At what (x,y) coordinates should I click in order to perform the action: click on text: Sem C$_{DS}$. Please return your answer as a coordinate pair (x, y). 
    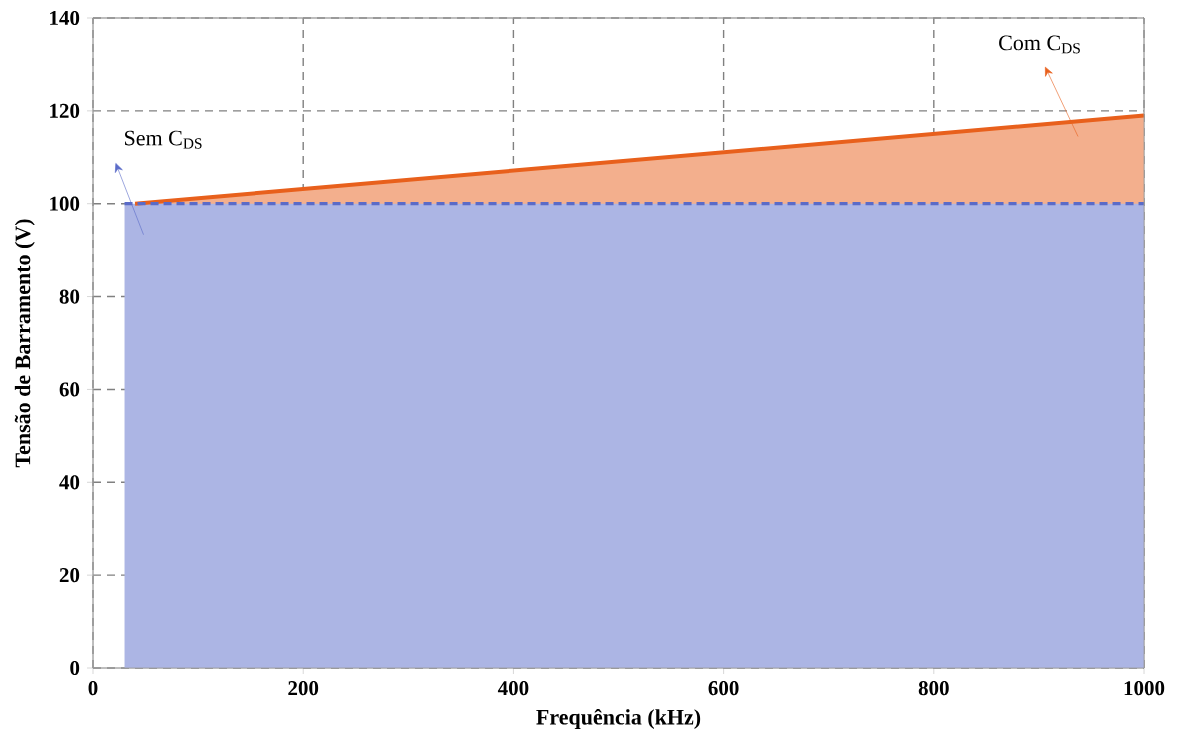
    Looking at the image, I should click on (163, 139).